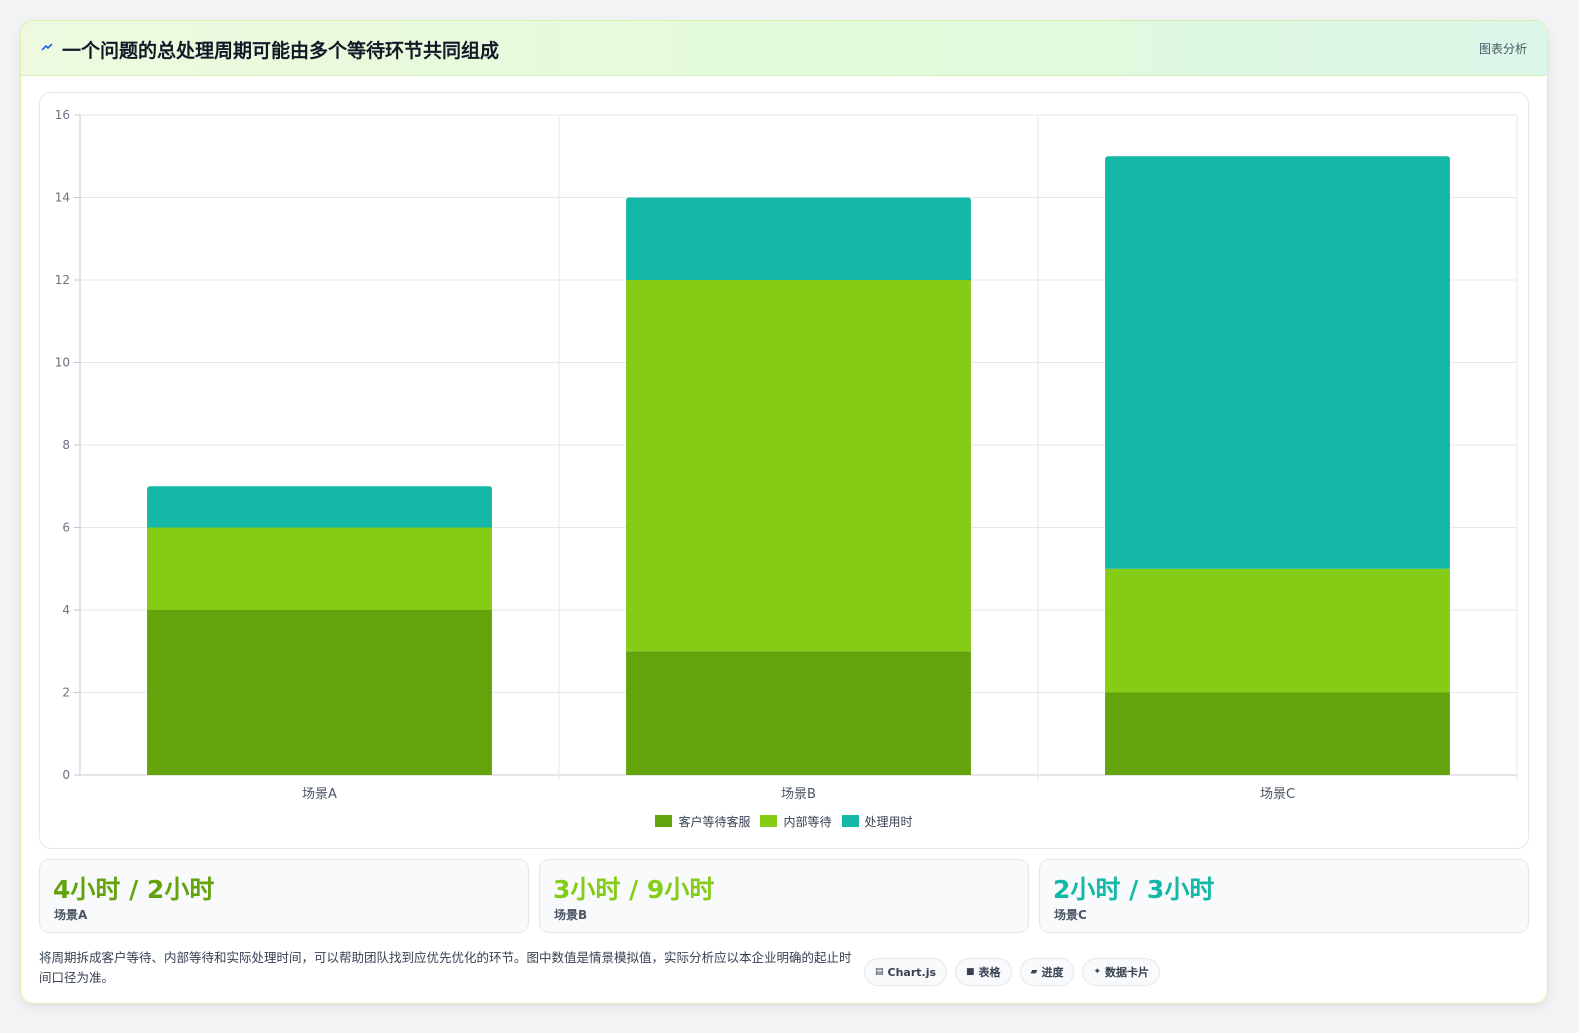 Image resolution: width=1579 pixels, height=1033 pixels. I want to click on y-tick-label: 10, so click(62, 363).